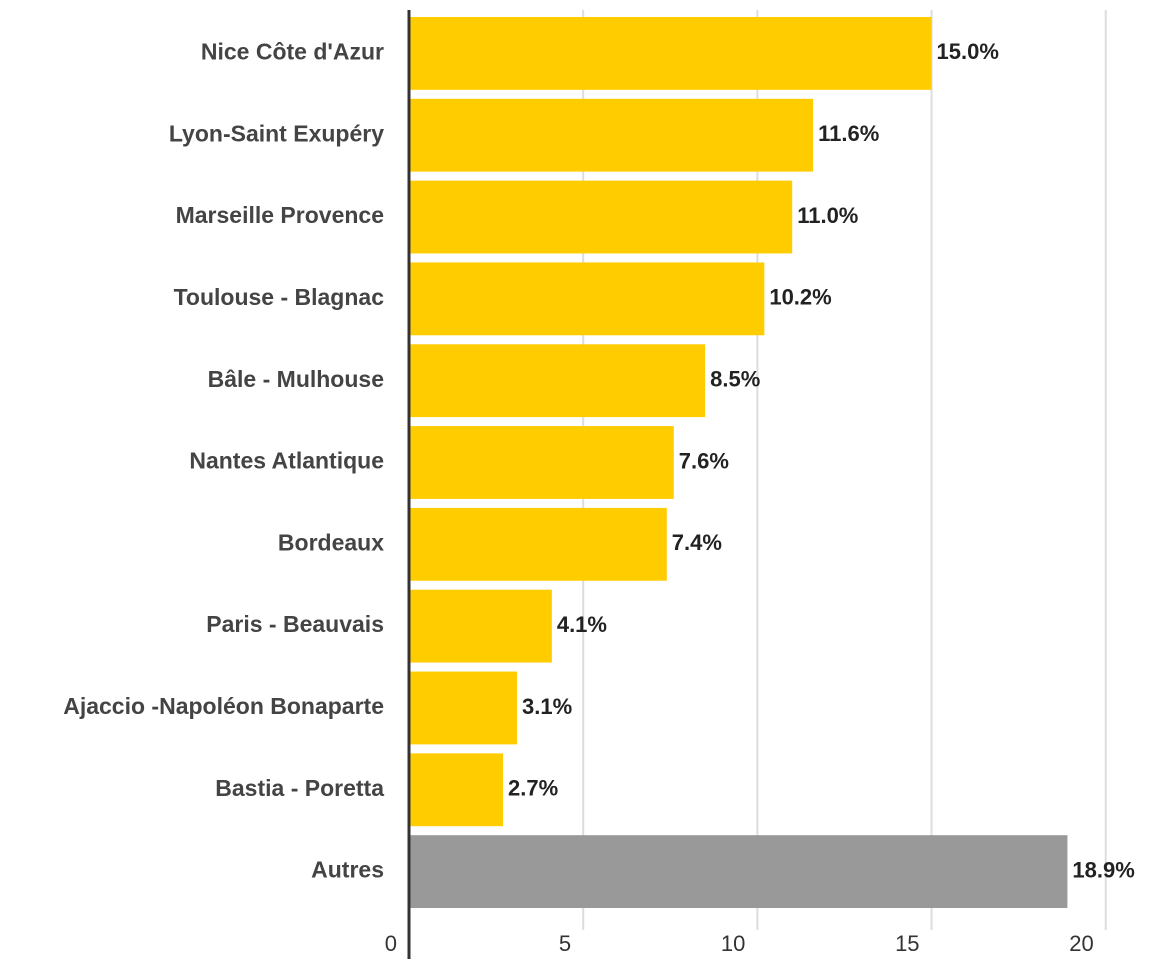 The width and height of the screenshot is (1158, 959). What do you see at coordinates (391, 943) in the screenshot?
I see `x-tick-label: 0` at bounding box center [391, 943].